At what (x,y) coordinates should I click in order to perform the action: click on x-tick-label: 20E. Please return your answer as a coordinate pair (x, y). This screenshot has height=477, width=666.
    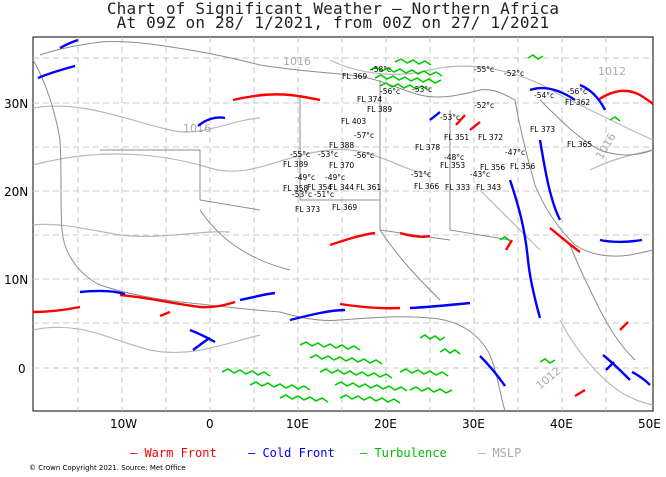
    Looking at the image, I should click on (385, 424).